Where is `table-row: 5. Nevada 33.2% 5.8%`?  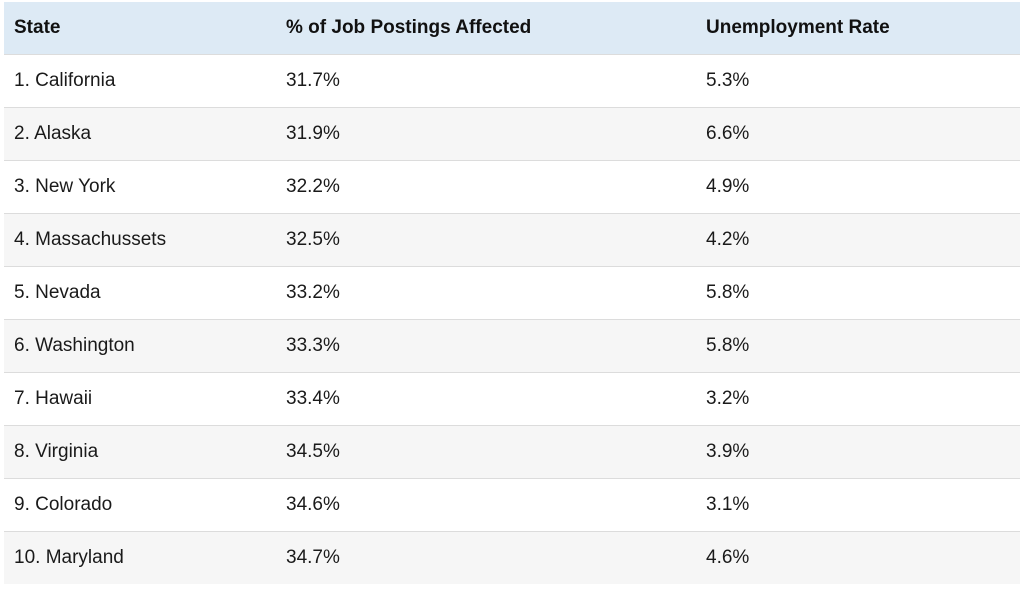 table-row: 5. Nevada 33.2% 5.8% is located at coordinates (512, 292).